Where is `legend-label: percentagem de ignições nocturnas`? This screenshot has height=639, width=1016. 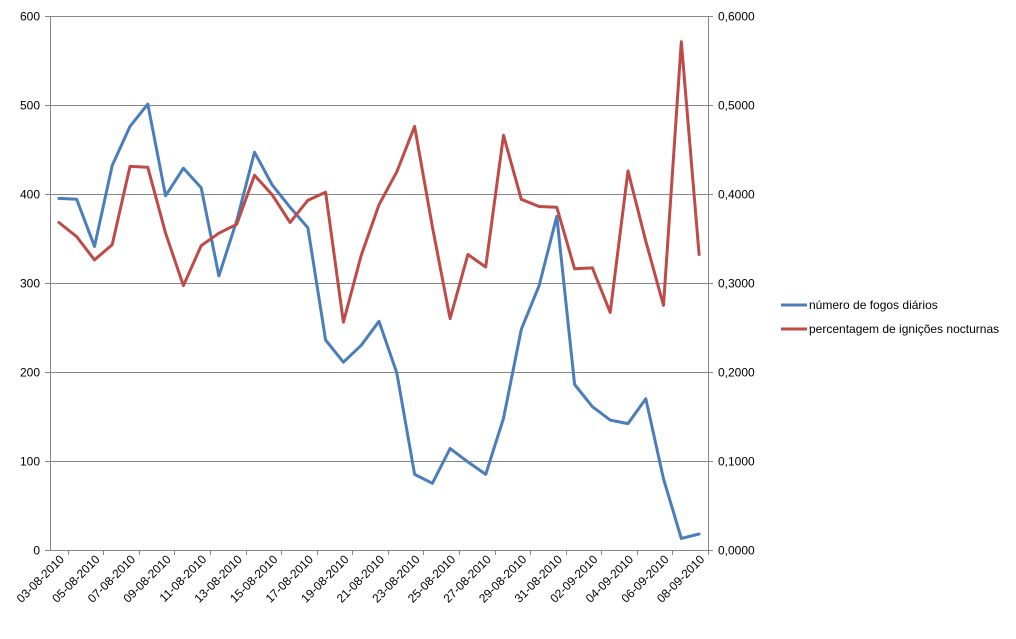 legend-label: percentagem de ignições nocturnas is located at coordinates (904, 329).